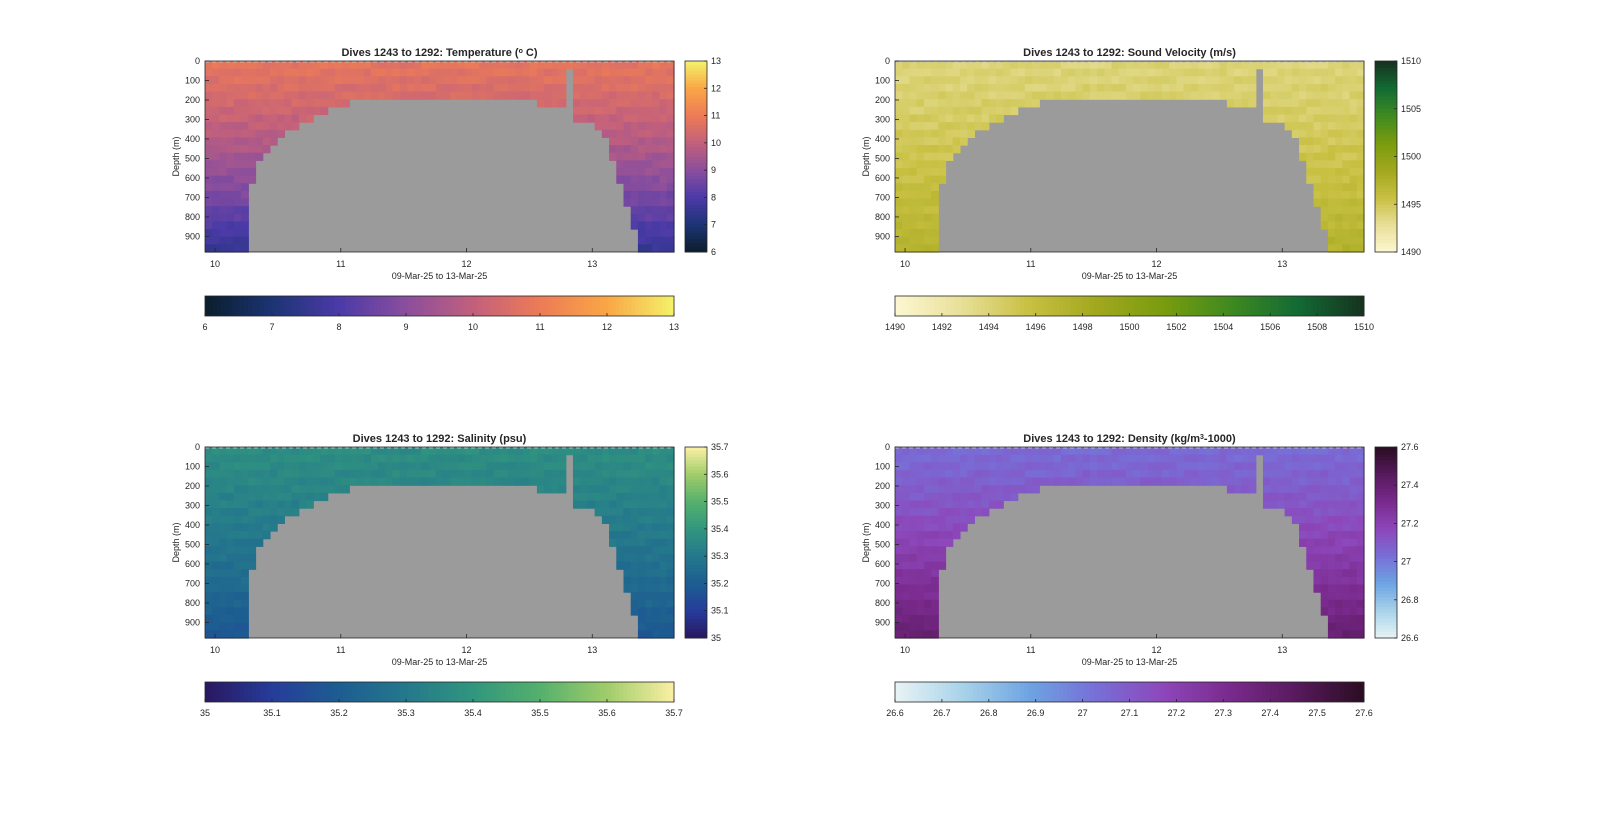 The height and width of the screenshot is (830, 1600). Describe the element at coordinates (1129, 53) in the screenshot. I see `chart-title: Dives 1243 to 1292: Sound Velocity (m/s)` at that location.